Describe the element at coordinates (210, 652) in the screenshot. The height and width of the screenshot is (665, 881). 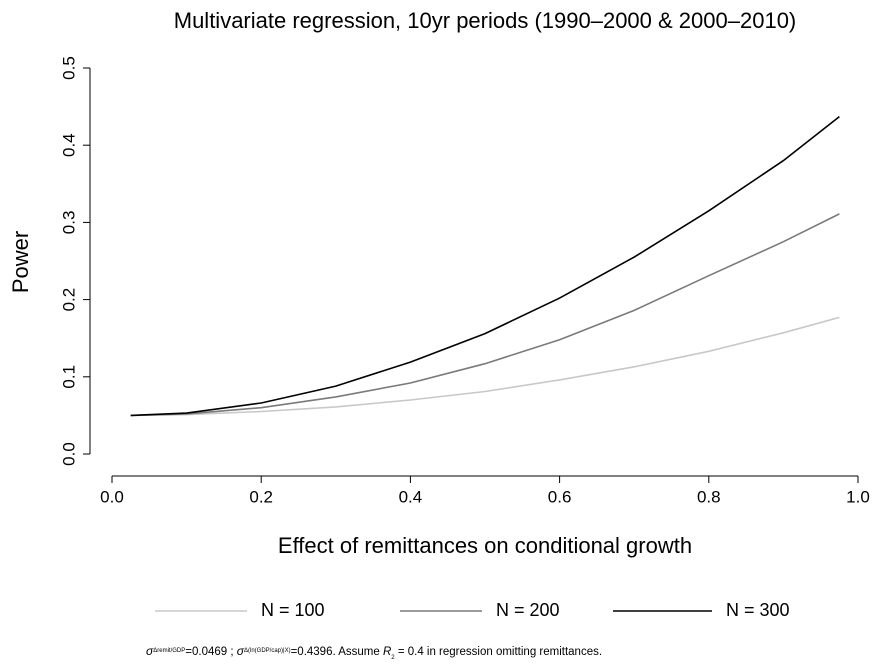
I see `footnote-part: =0.0469 ;` at that location.